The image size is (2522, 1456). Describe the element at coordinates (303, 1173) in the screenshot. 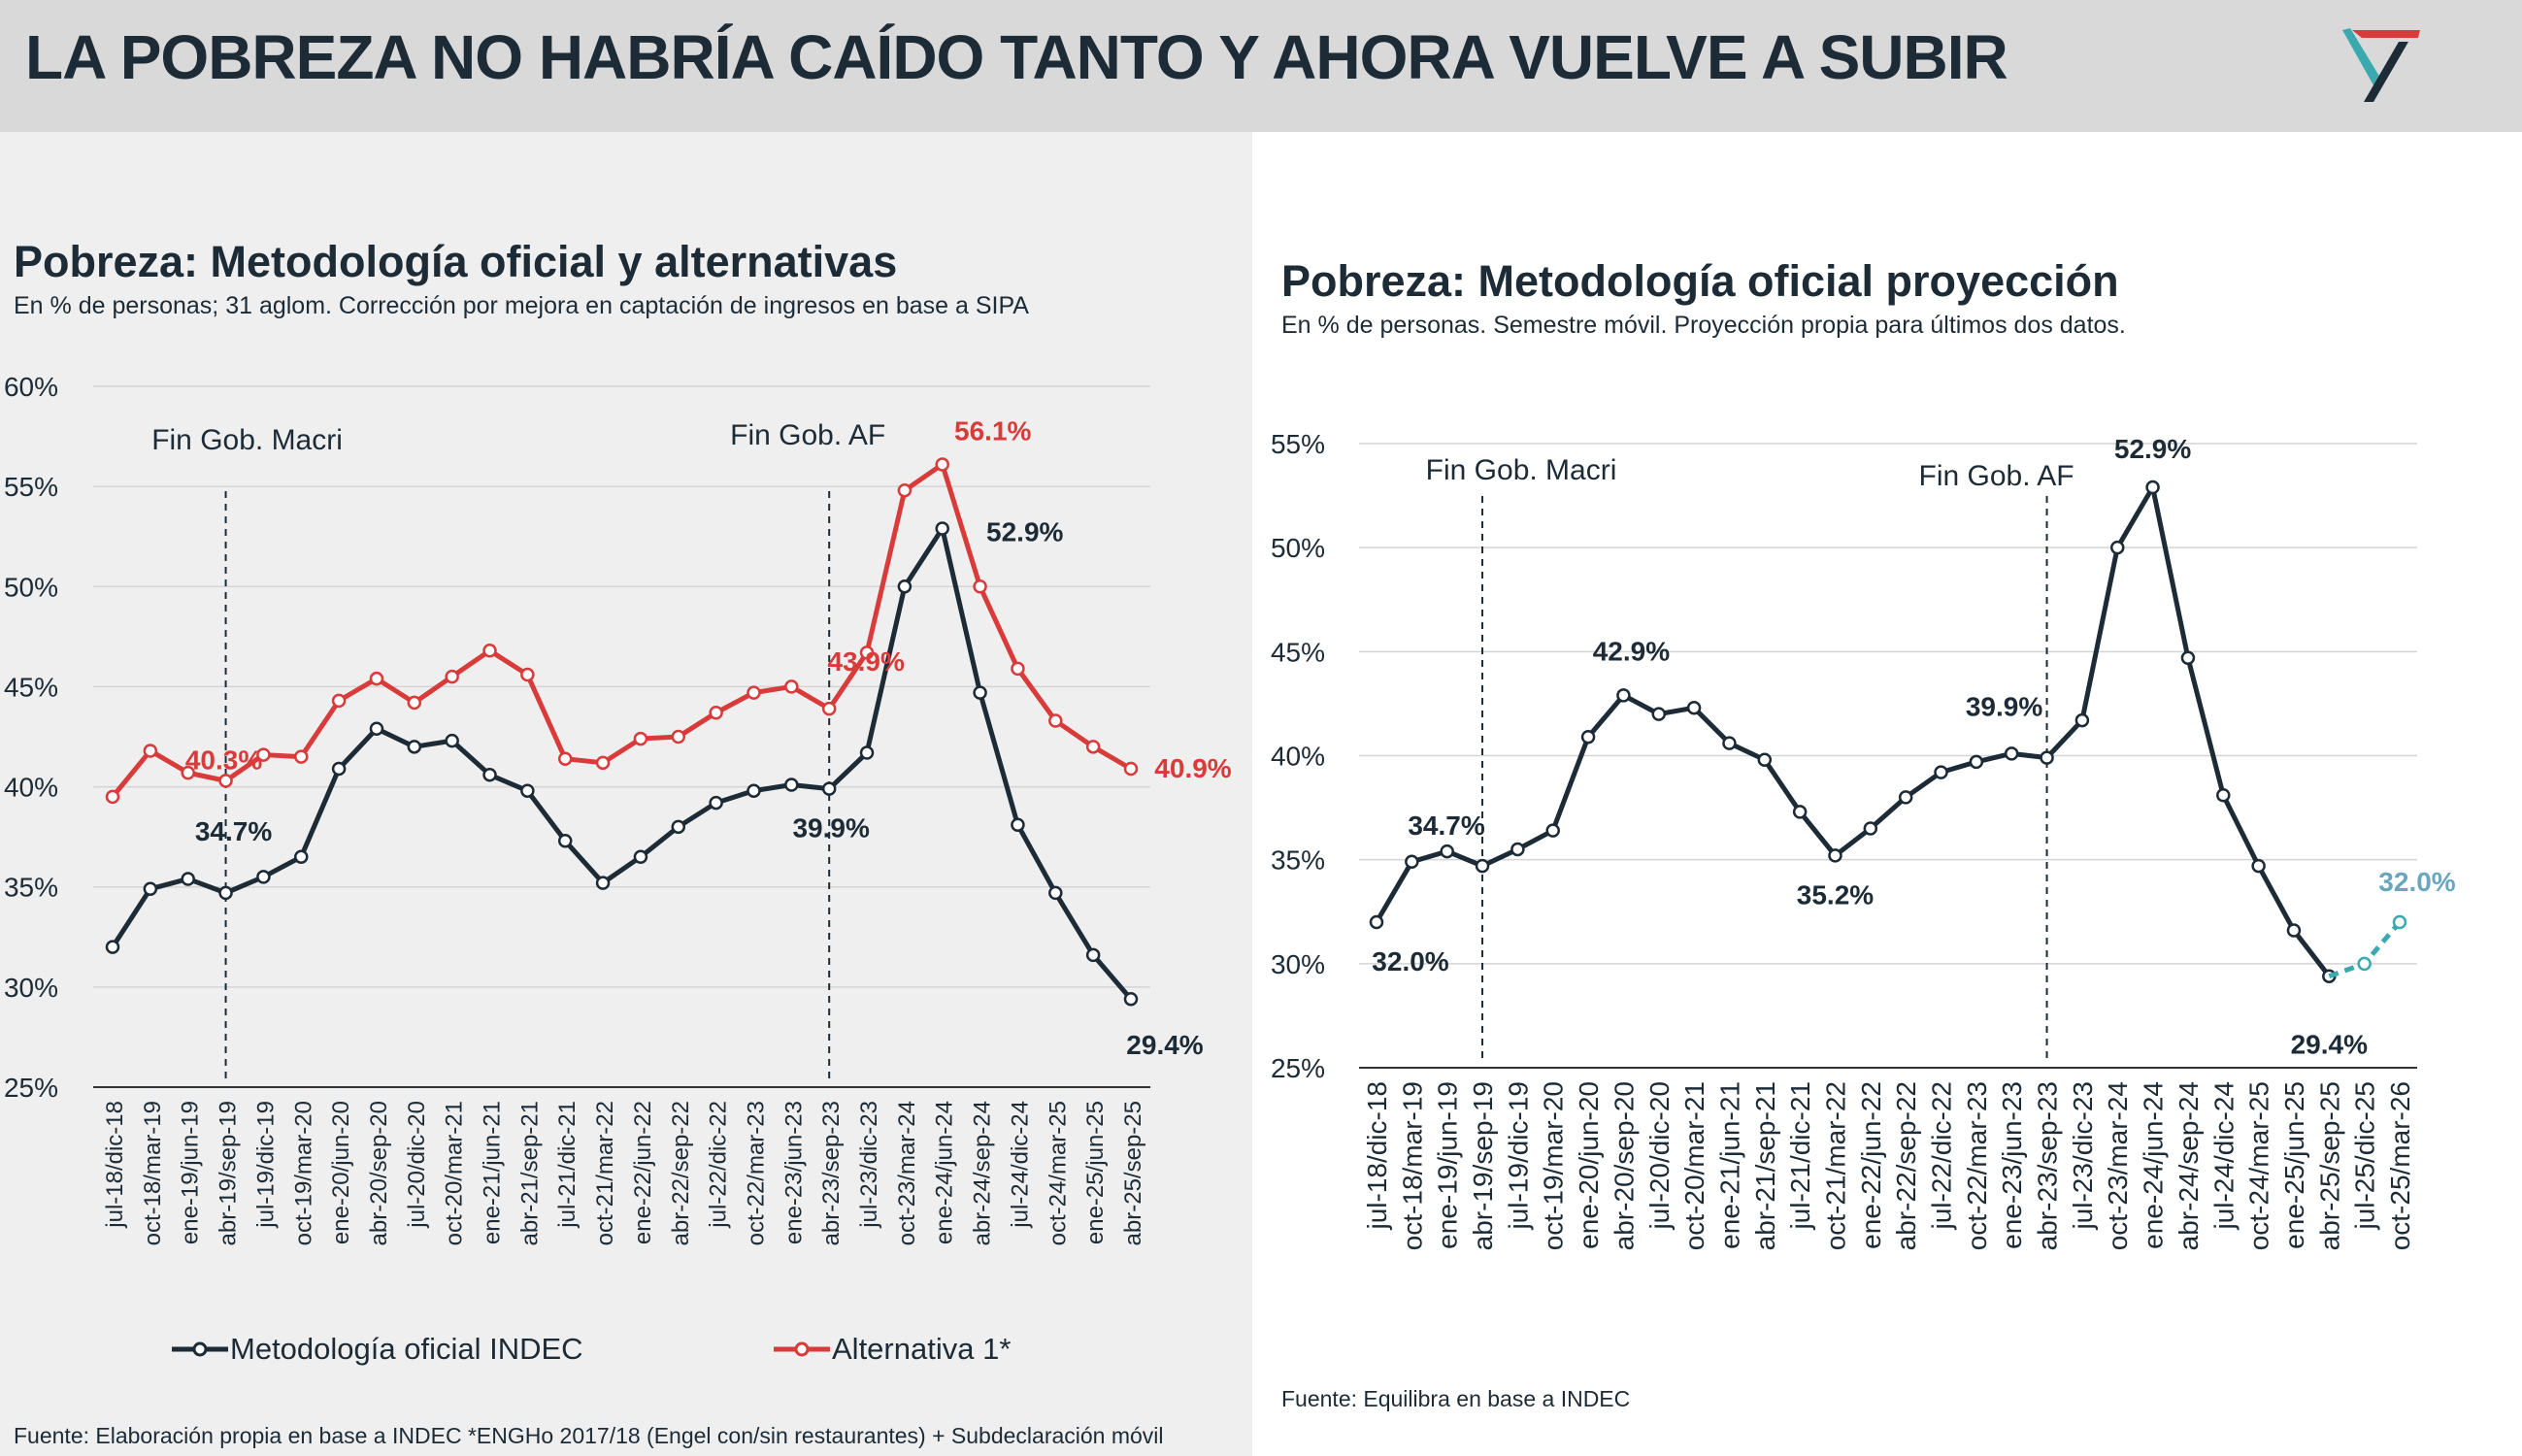

I see `x-tick-label: oct-19/mar-20` at that location.